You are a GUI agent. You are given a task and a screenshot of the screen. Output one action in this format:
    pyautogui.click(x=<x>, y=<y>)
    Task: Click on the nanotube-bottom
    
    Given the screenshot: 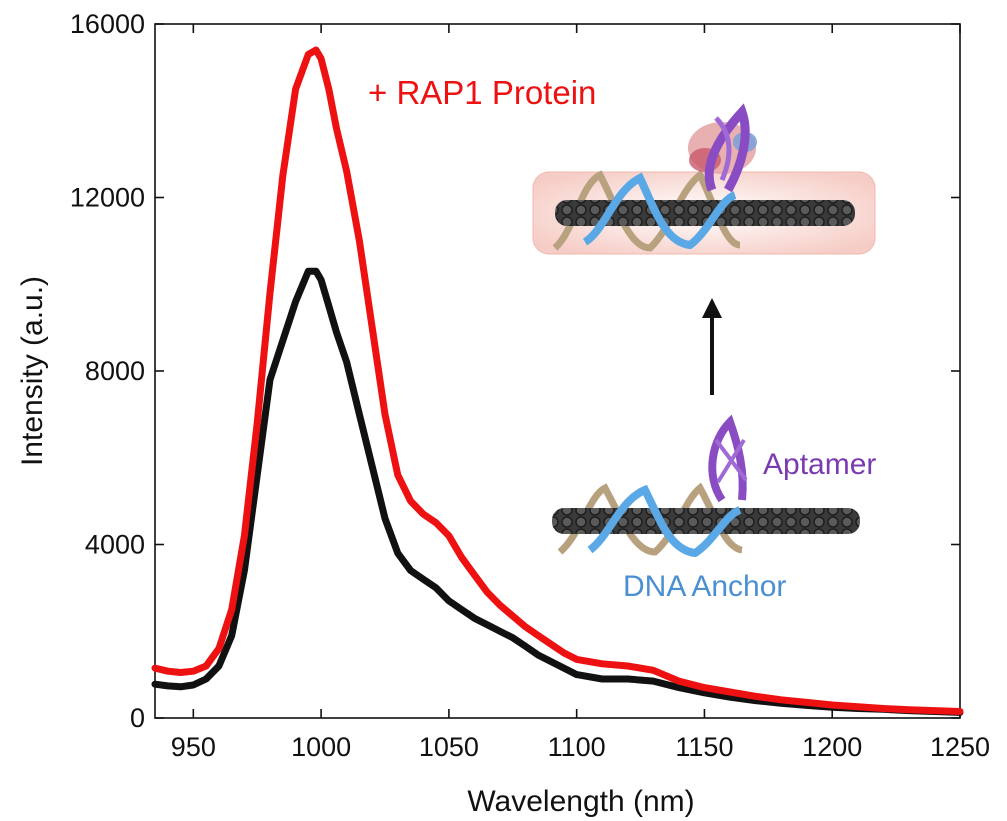 What is the action you would take?
    pyautogui.click(x=706, y=521)
    